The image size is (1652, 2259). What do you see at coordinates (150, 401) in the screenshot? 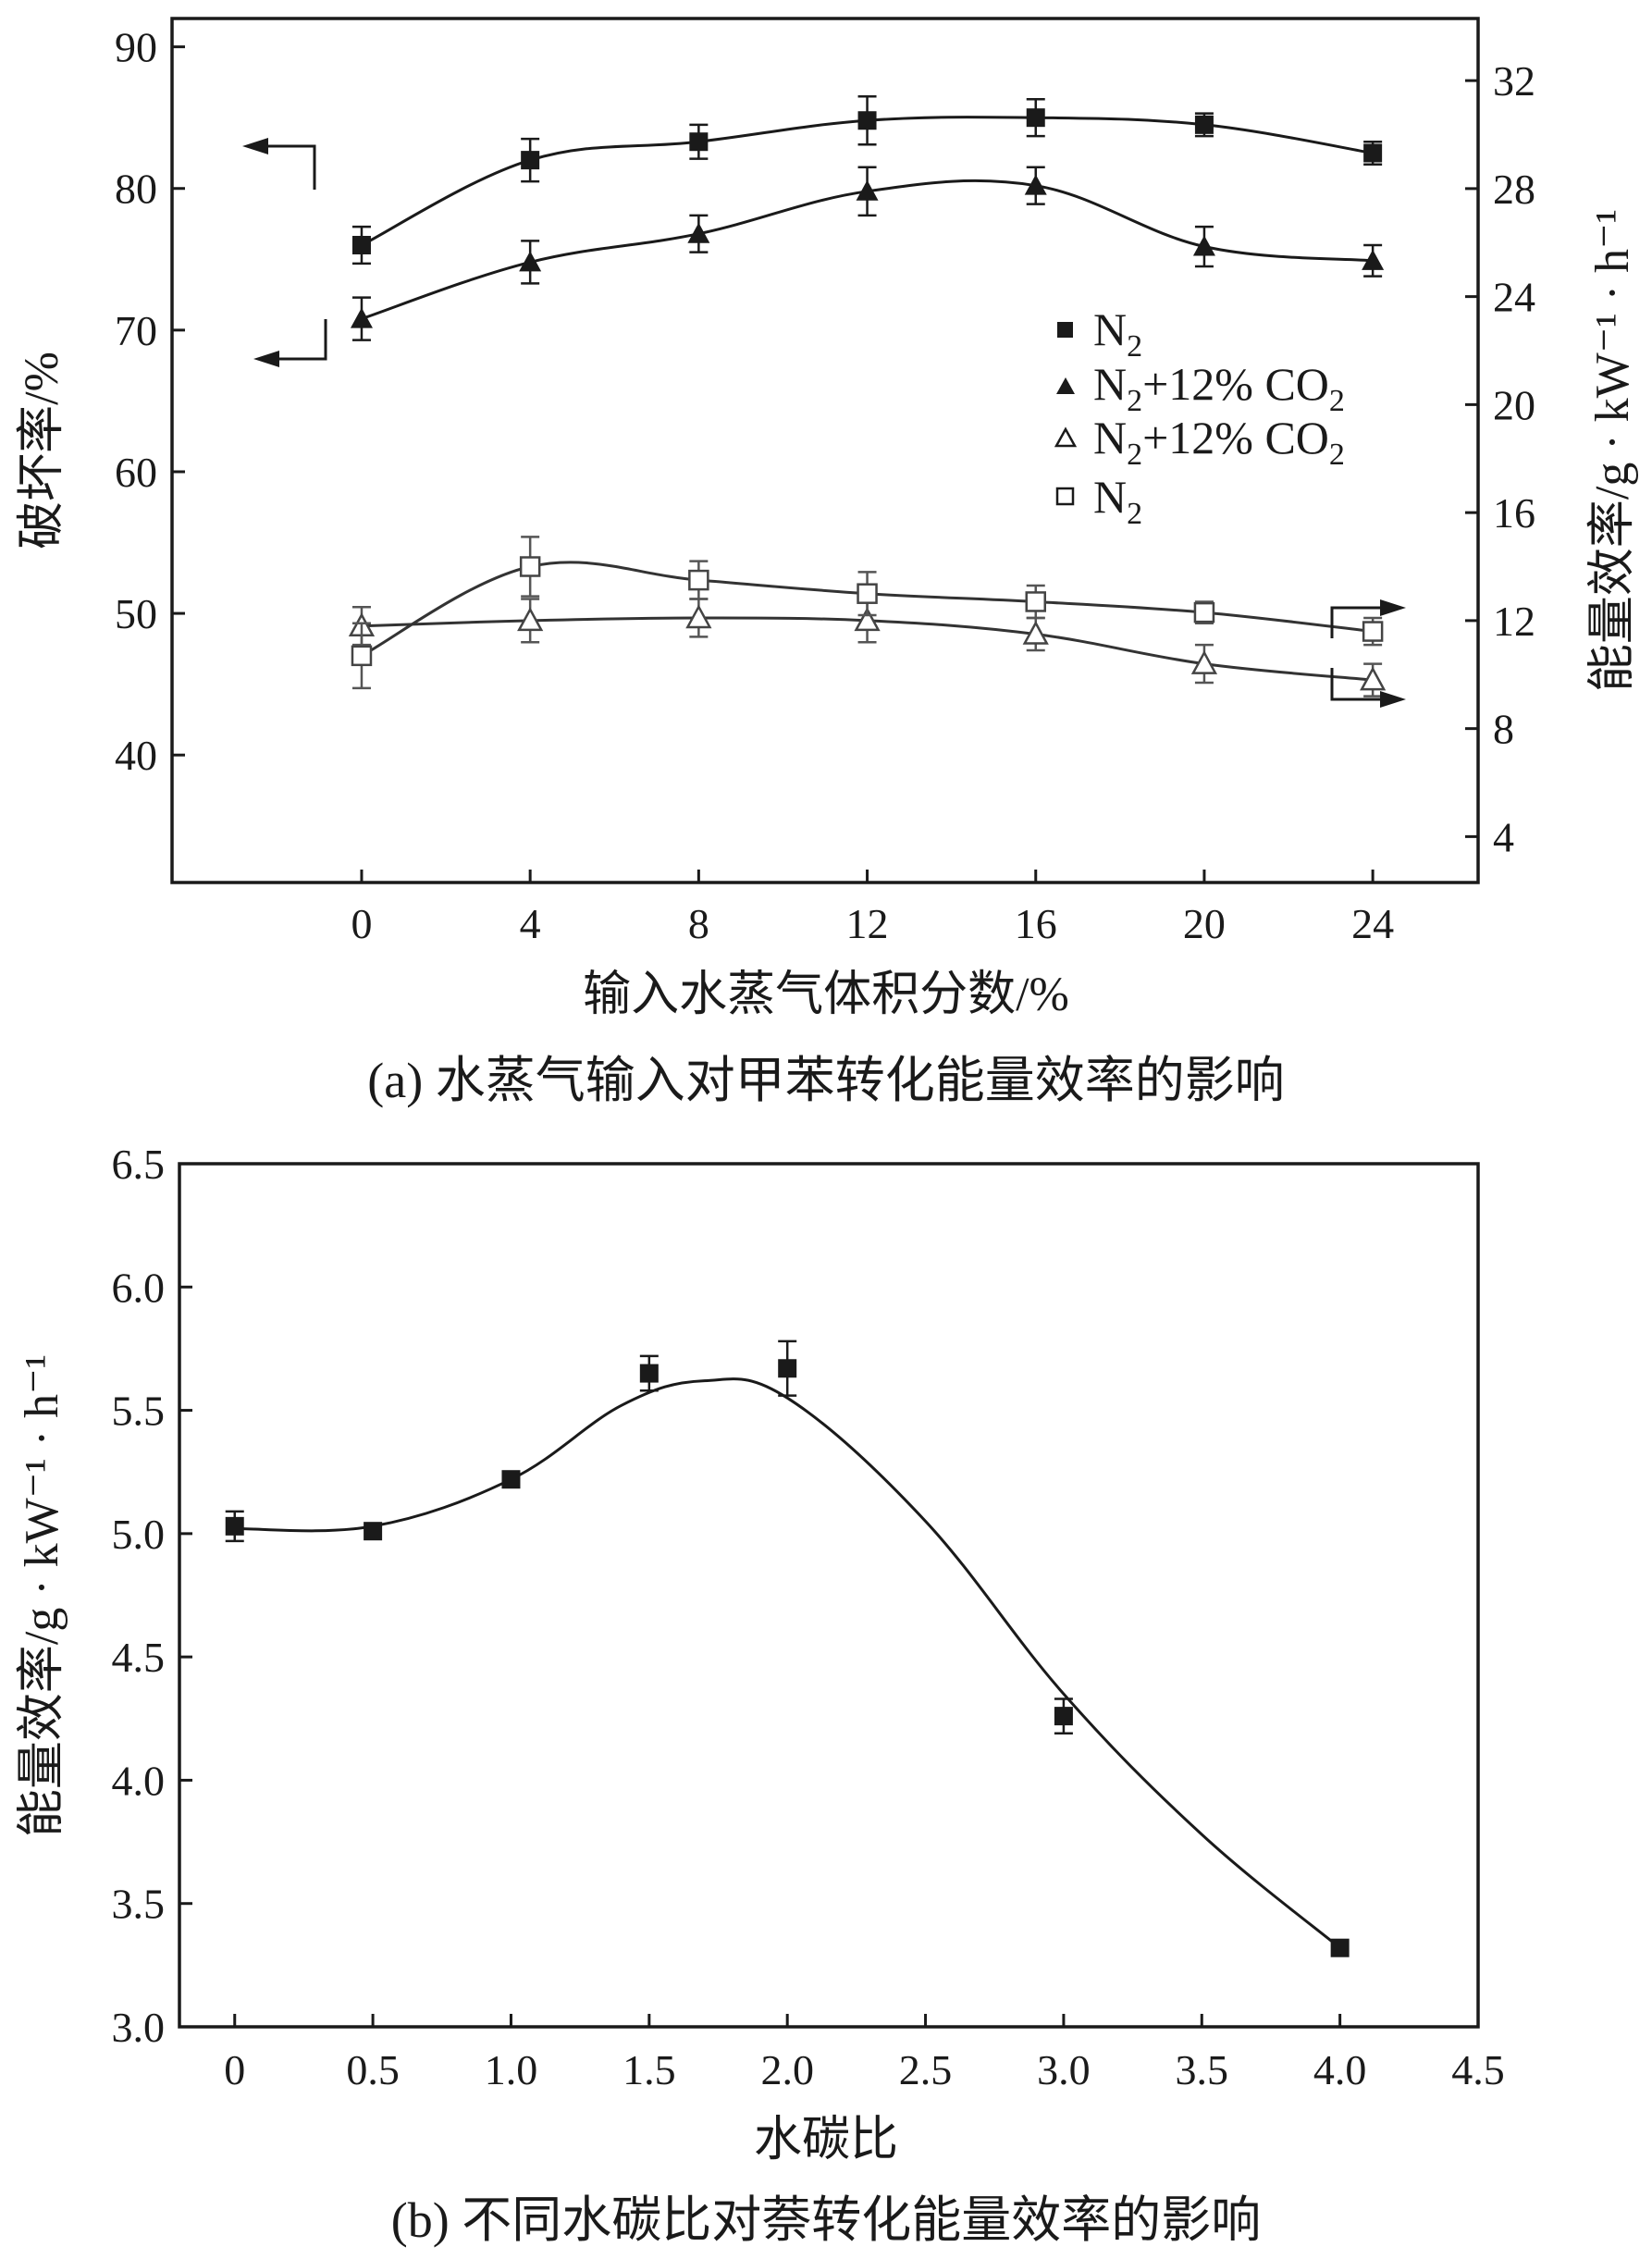
I see `chart-a-y-left-ticks: 40 50 60 70 80 90` at bounding box center [150, 401].